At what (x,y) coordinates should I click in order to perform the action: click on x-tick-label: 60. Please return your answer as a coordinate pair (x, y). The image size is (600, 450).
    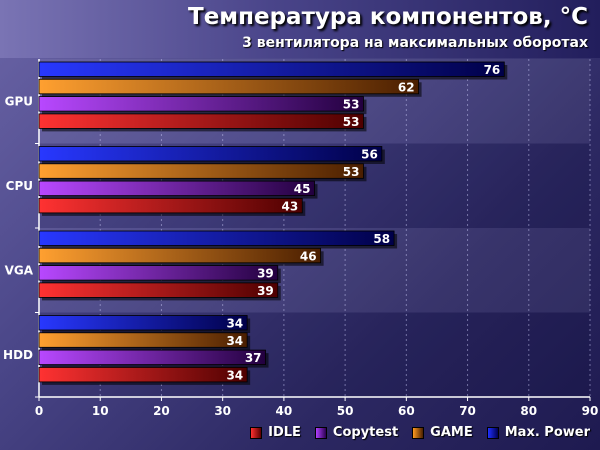
    Looking at the image, I should click on (406, 411).